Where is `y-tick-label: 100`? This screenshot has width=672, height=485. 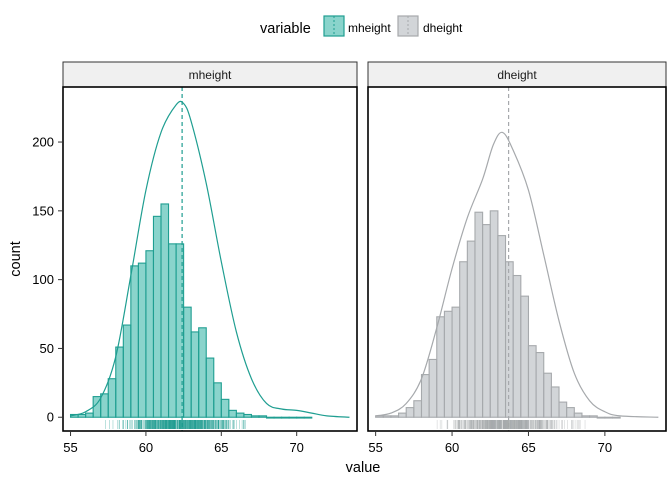 y-tick-label: 100 is located at coordinates (43, 279).